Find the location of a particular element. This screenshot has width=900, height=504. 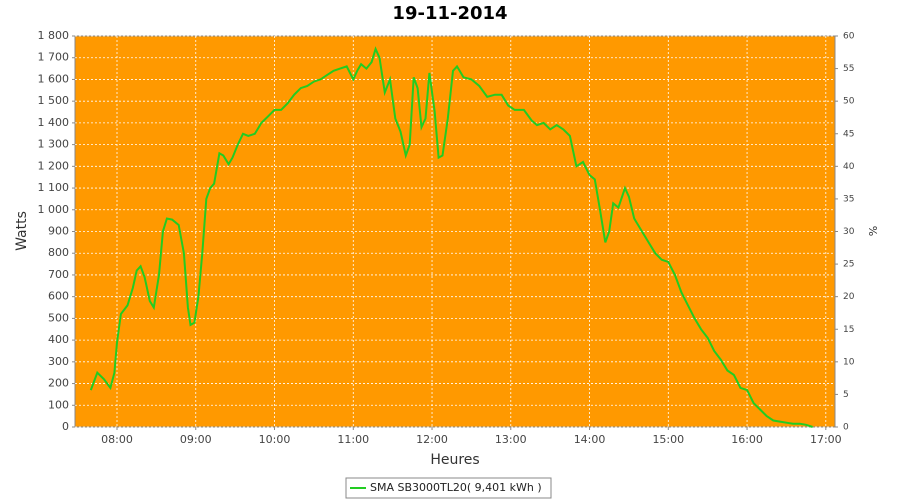

y2-tick-label: 55 is located at coordinates (848, 69).